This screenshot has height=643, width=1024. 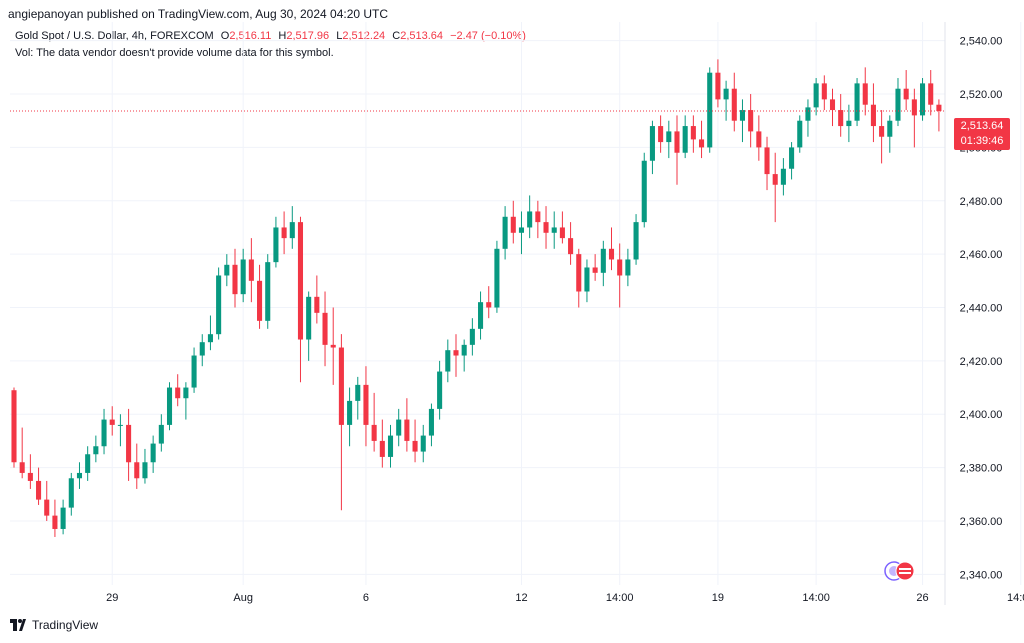 I want to click on watermark-badge-icon, so click(x=899, y=571).